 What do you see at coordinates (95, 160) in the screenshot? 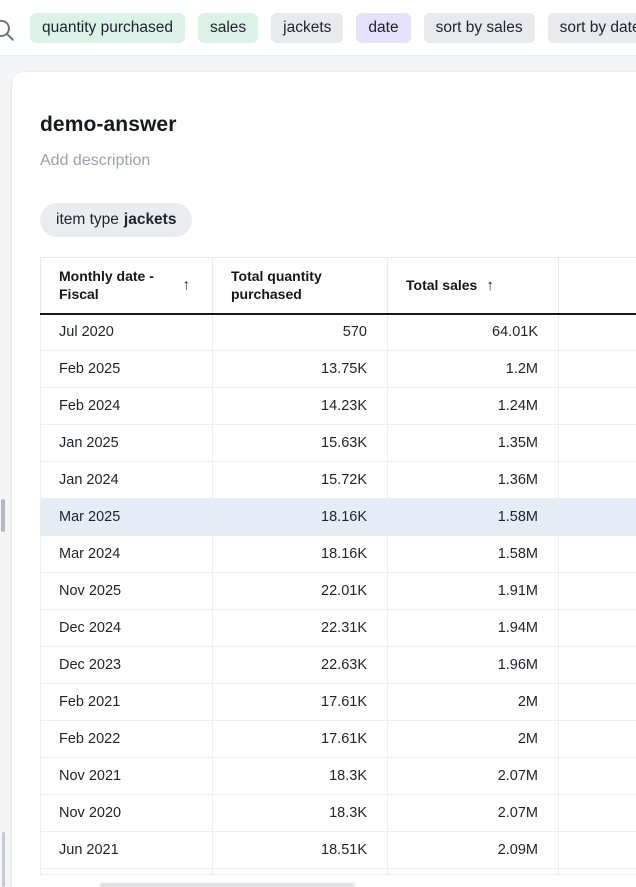
I see `add-description-placeholder: Add description` at bounding box center [95, 160].